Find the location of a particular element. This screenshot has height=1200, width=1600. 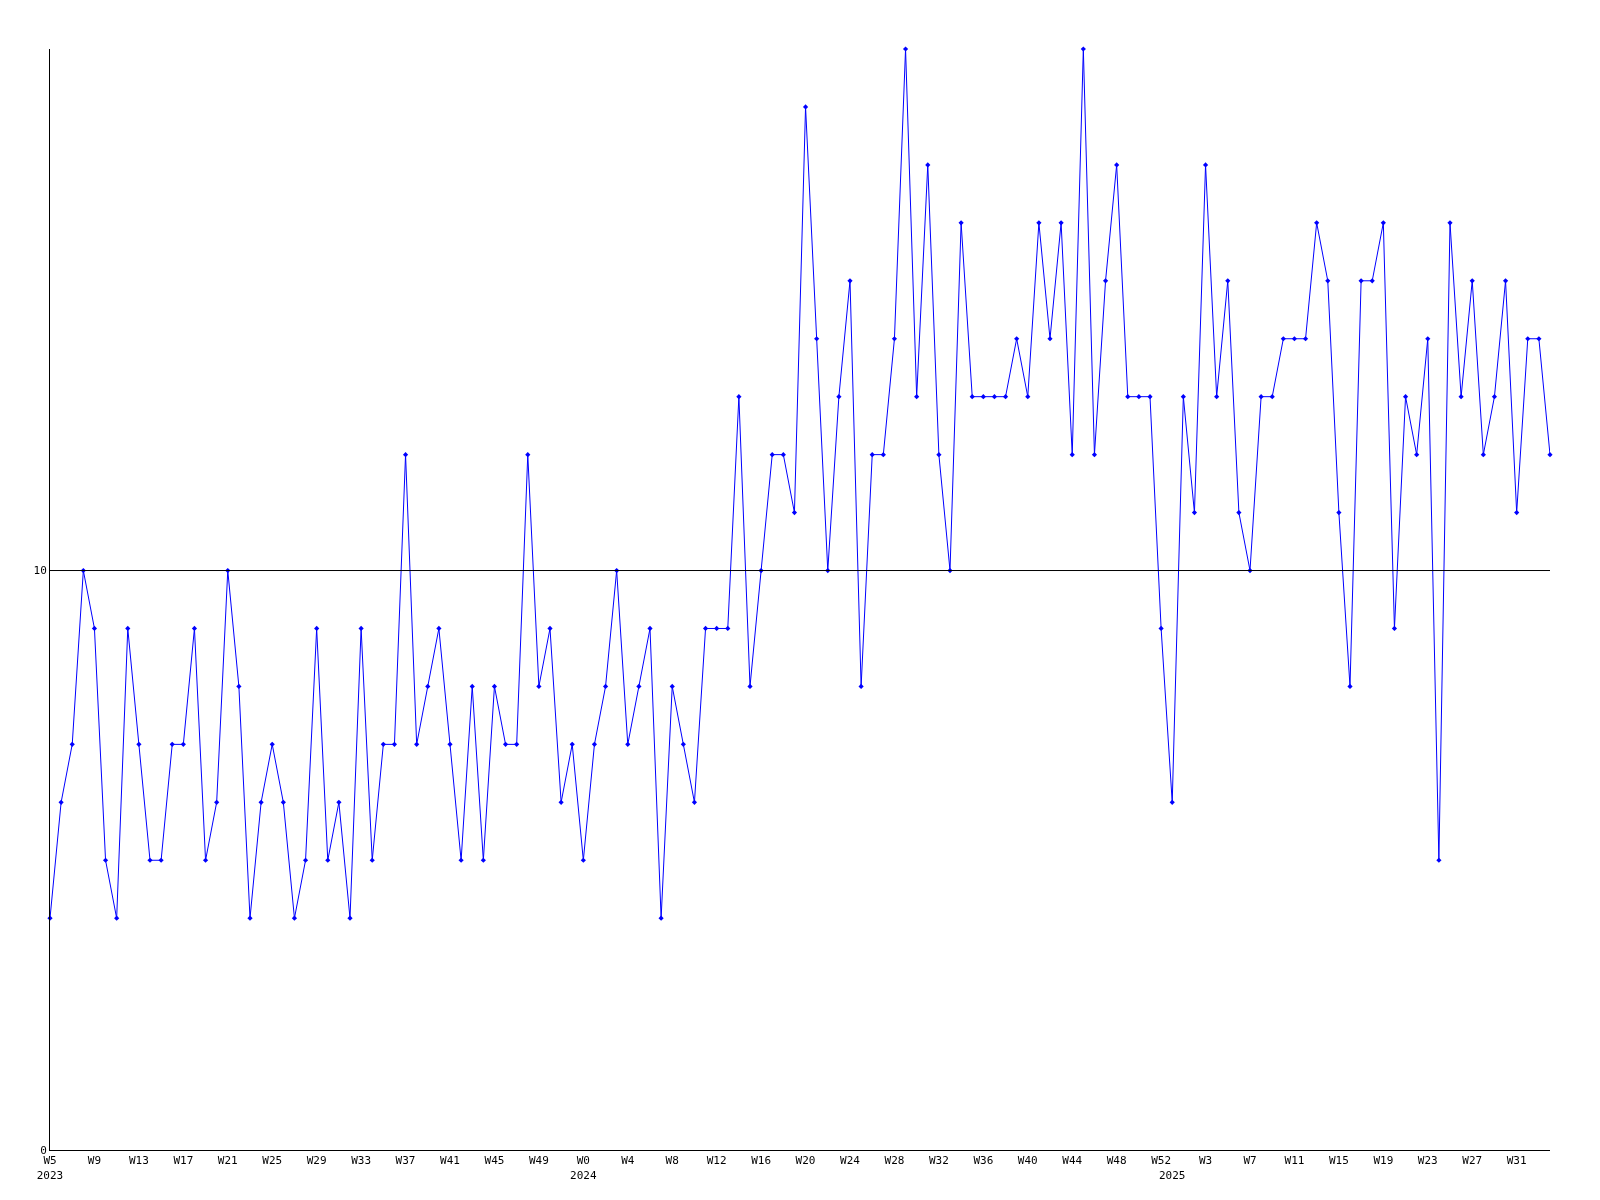

x-tick-label: W12 is located at coordinates (716, 1161).